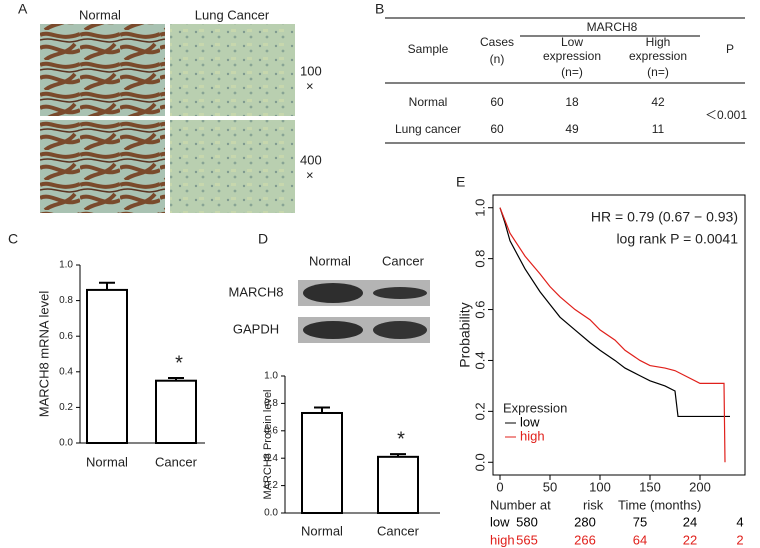 Image resolution: width=760 pixels, height=548 pixels. I want to click on column-header: Sample, so click(428, 49).